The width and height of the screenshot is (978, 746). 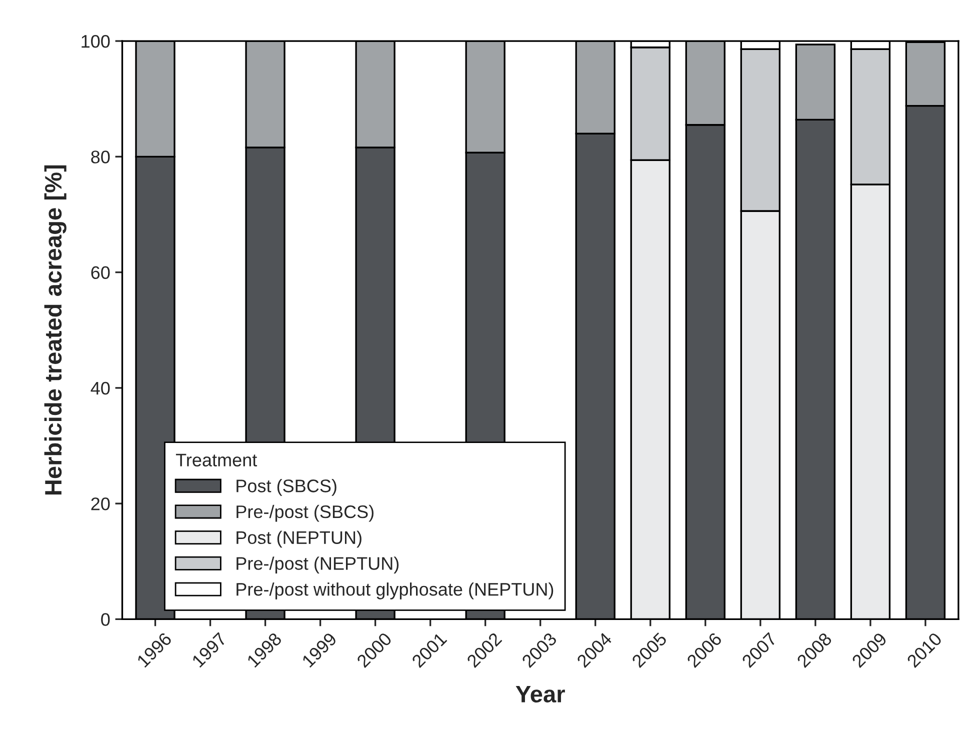 What do you see at coordinates (105, 619) in the screenshot?
I see `y-tick-label: 0` at bounding box center [105, 619].